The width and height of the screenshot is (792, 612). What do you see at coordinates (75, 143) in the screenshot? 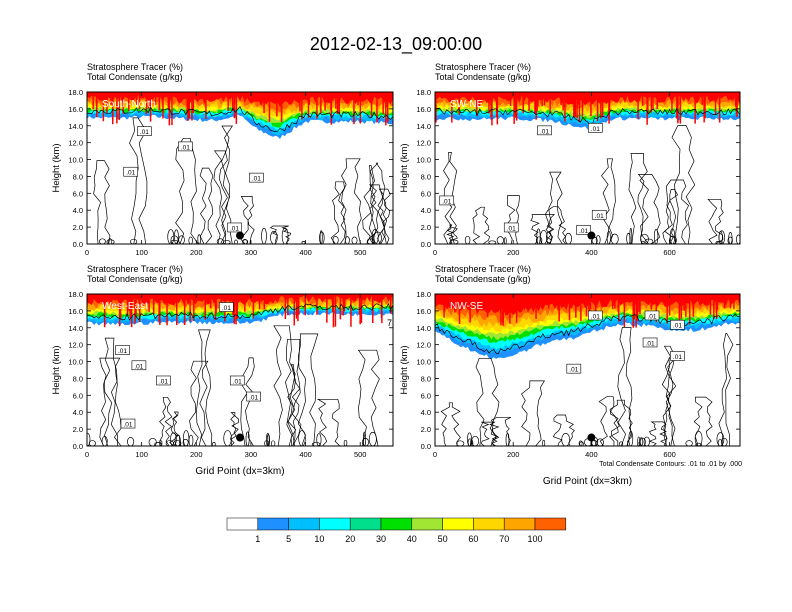
I see `y-tick-label: 12.0` at bounding box center [75, 143].